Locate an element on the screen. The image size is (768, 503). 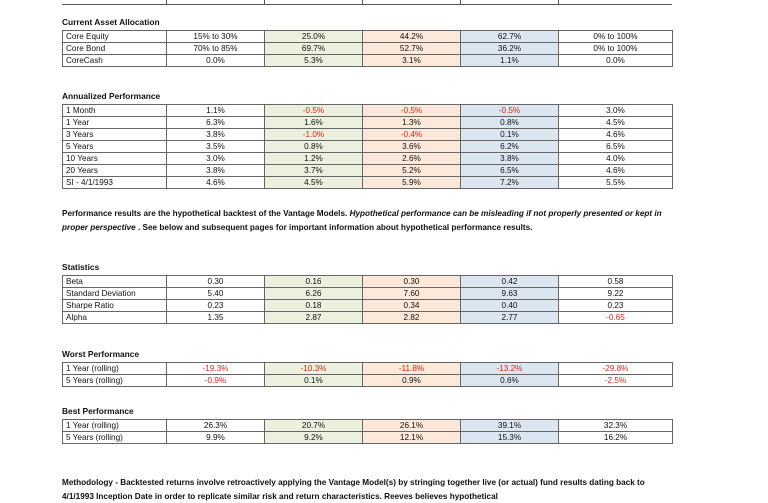
table-cell: 3.0% is located at coordinates (215, 158).